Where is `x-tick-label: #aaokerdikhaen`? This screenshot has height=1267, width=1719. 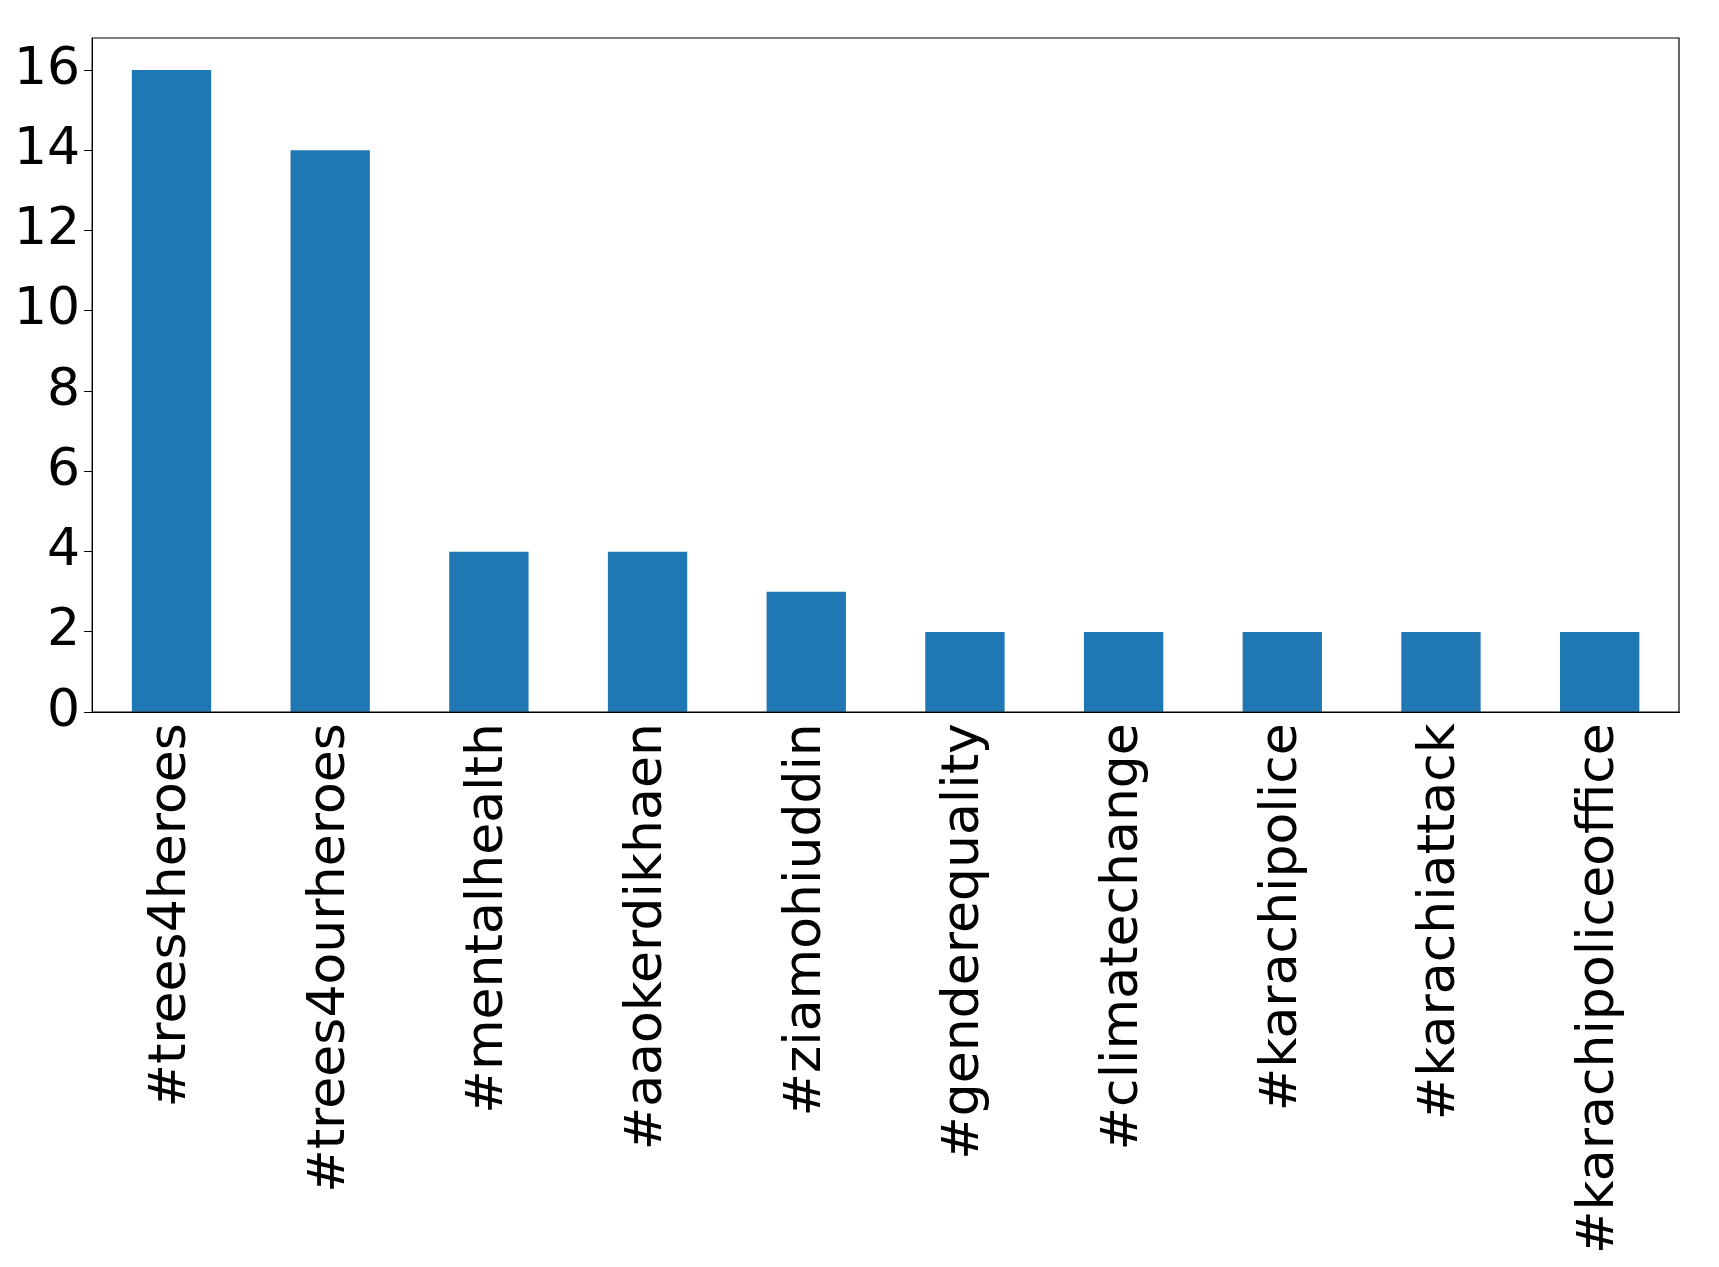
x-tick-label: #aaokerdikhaen is located at coordinates (643, 937).